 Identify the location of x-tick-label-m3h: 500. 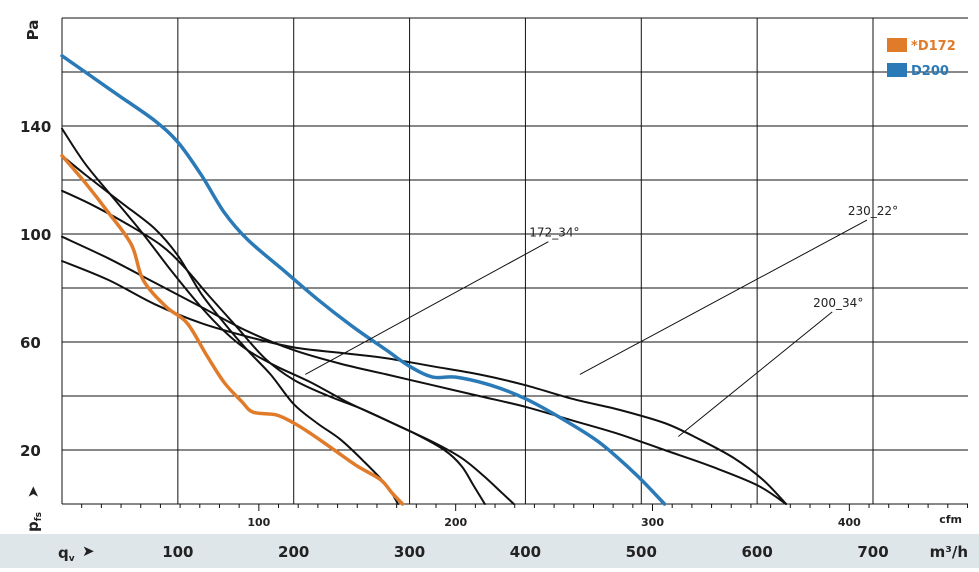
(641, 552).